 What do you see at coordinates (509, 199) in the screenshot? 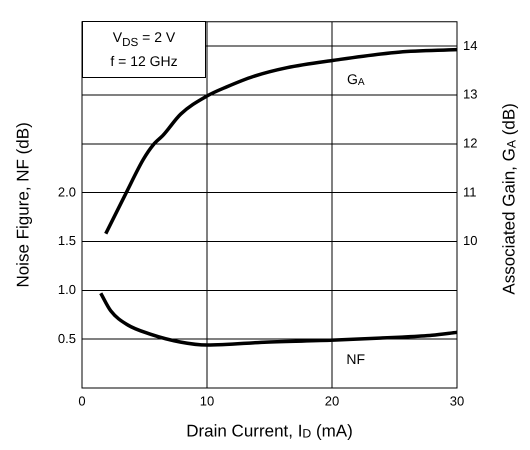
I see `y2-axis-title: Associated Gain, GA (dB)` at bounding box center [509, 199].